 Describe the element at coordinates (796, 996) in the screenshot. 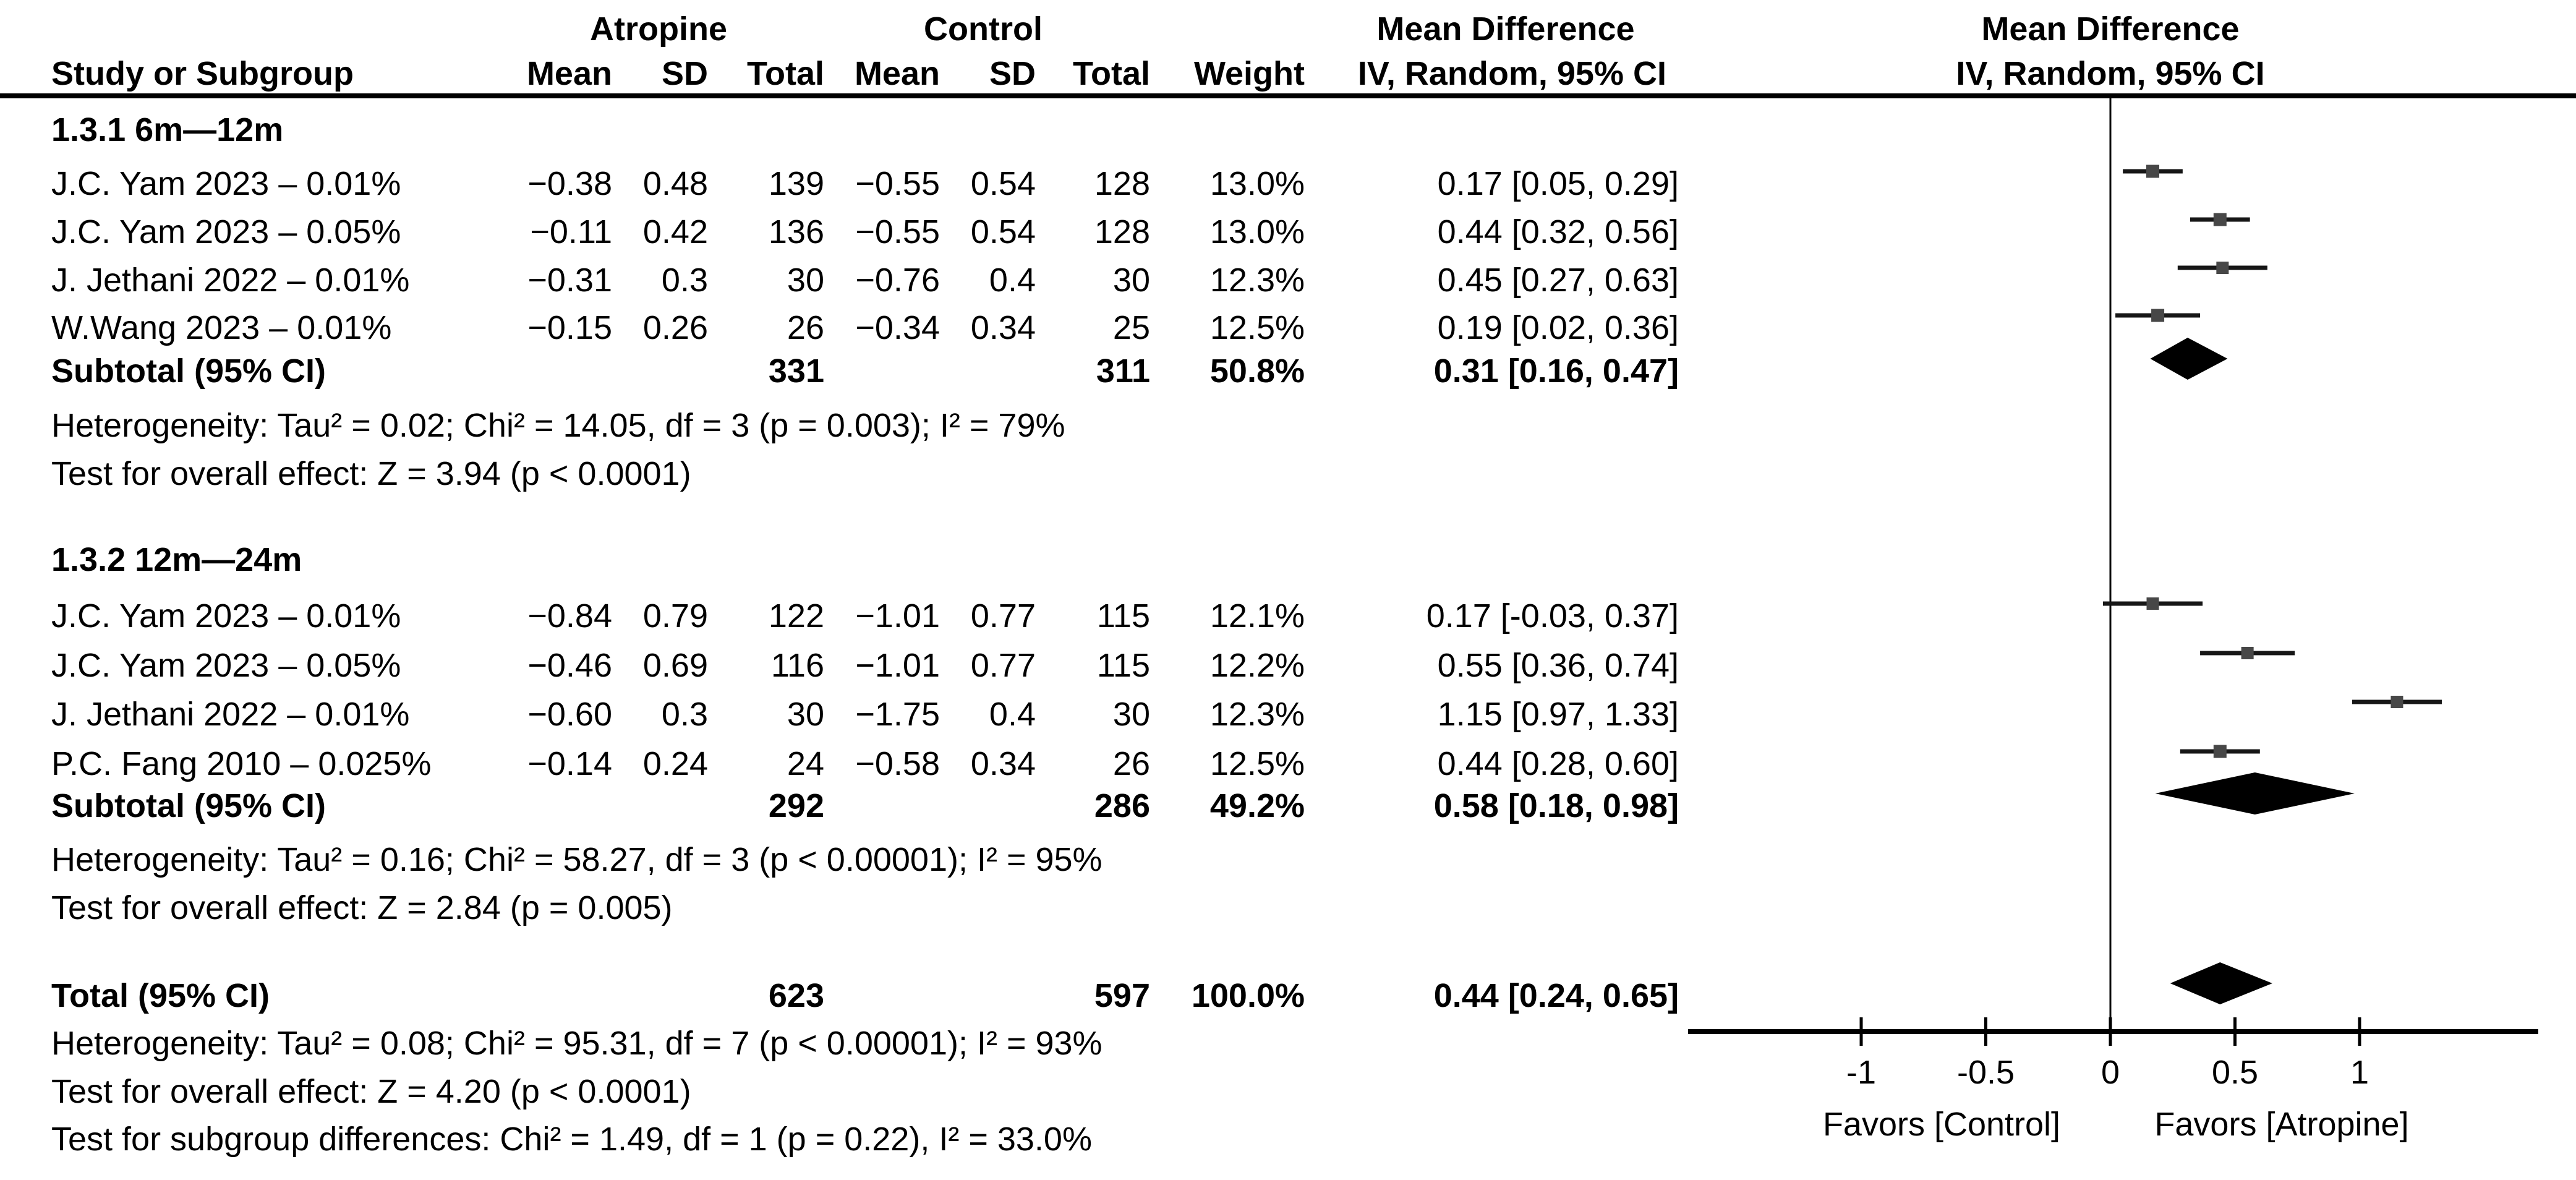

I see `cell-n1: 623` at that location.